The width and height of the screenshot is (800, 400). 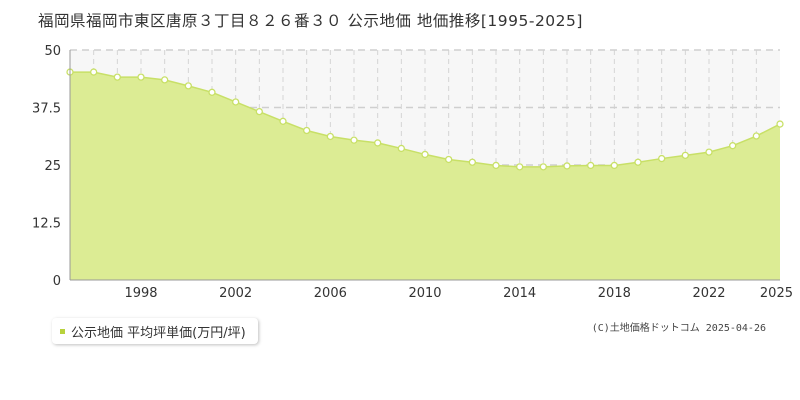 I want to click on x-tick-label-2014: 2014, so click(x=519, y=293).